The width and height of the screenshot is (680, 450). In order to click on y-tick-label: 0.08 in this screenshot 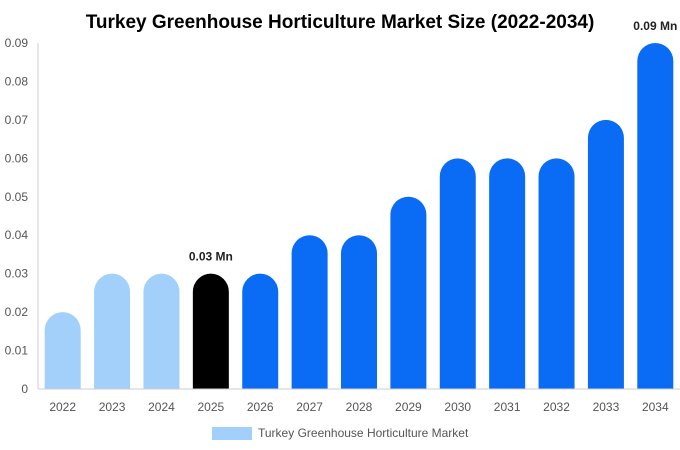, I will do `click(17, 81)`.